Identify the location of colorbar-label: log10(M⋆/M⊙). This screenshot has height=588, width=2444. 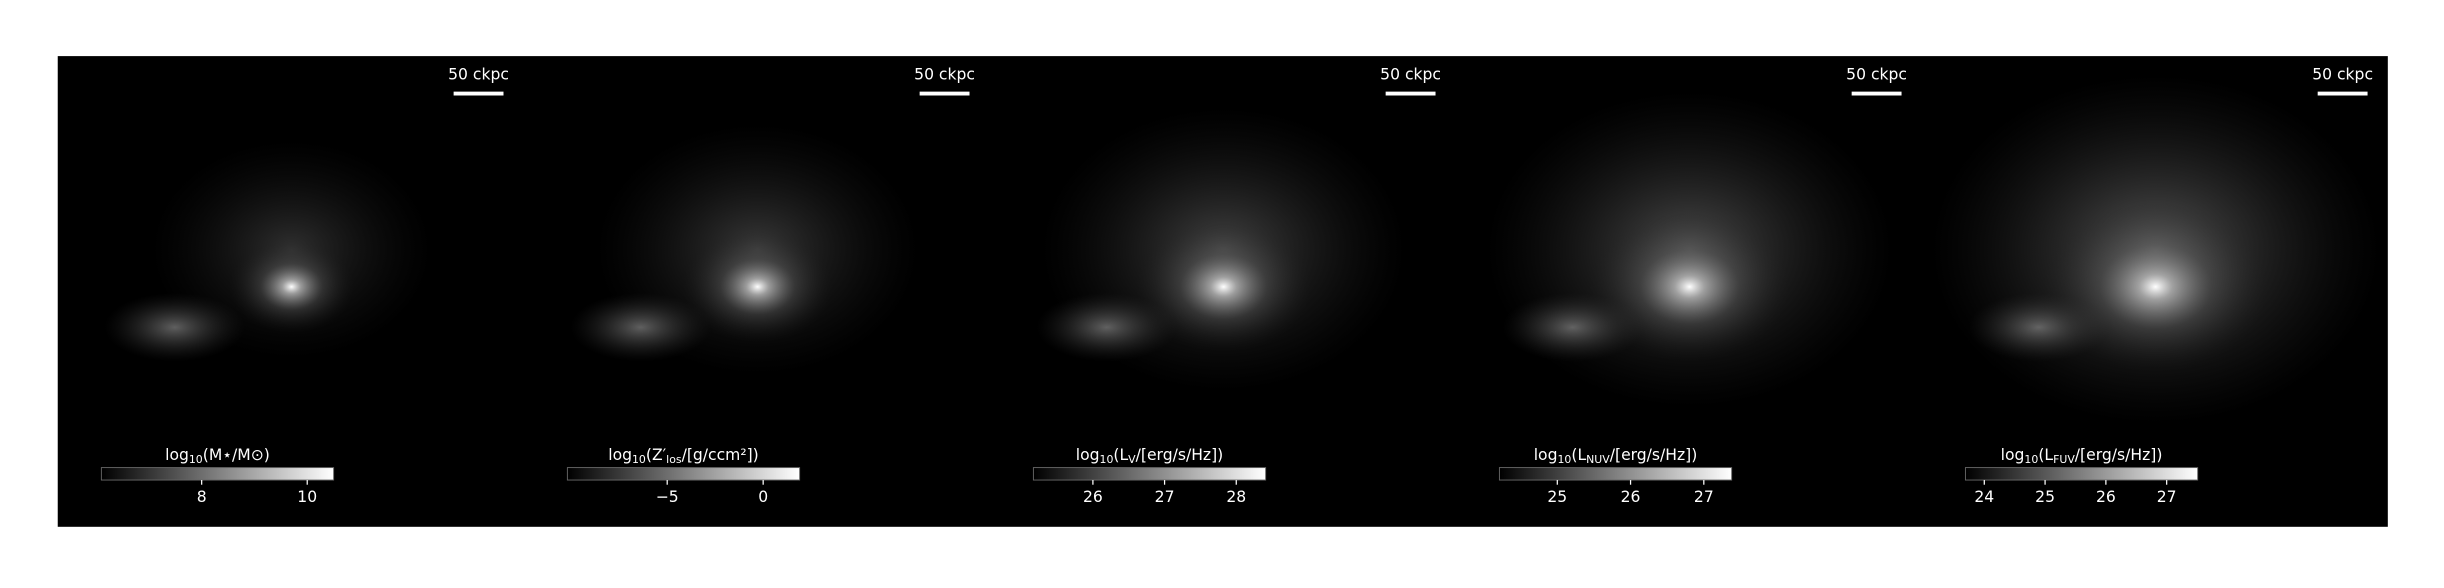
(217, 456).